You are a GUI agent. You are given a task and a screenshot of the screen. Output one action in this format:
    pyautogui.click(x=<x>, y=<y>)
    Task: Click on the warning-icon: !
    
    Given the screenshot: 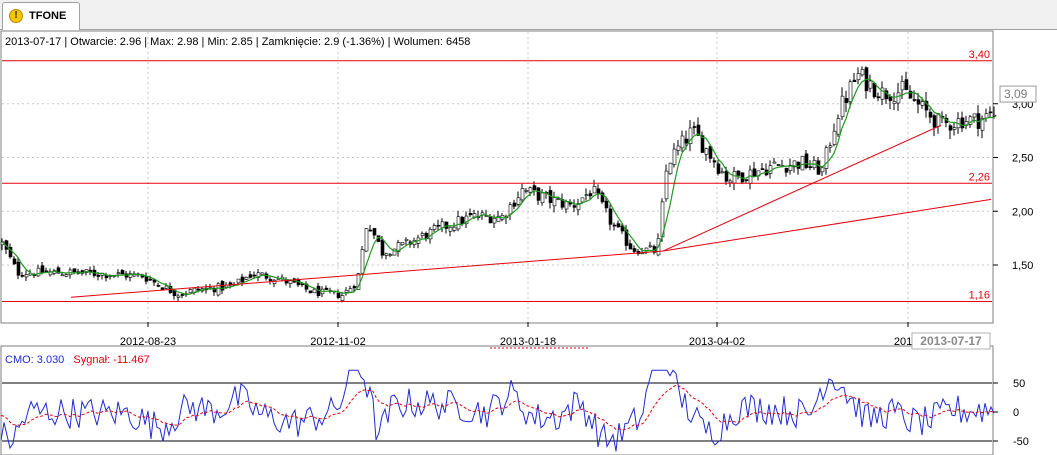 What is the action you would take?
    pyautogui.click(x=16, y=16)
    